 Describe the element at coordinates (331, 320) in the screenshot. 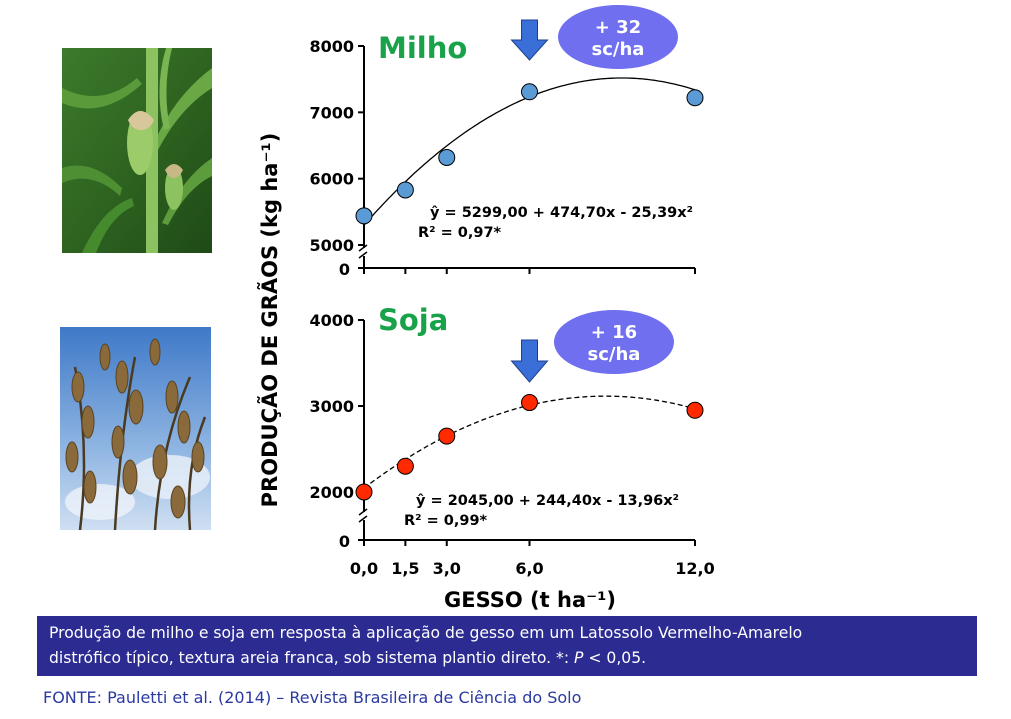

I see `y-tick-label: 4000` at that location.